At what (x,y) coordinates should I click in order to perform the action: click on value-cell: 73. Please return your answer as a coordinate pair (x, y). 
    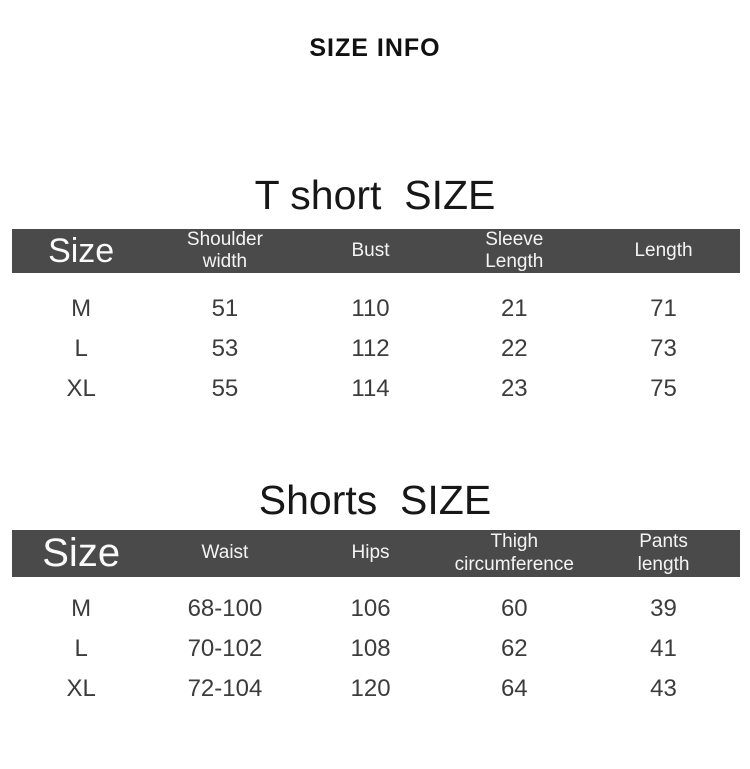
    Looking at the image, I should click on (663, 348).